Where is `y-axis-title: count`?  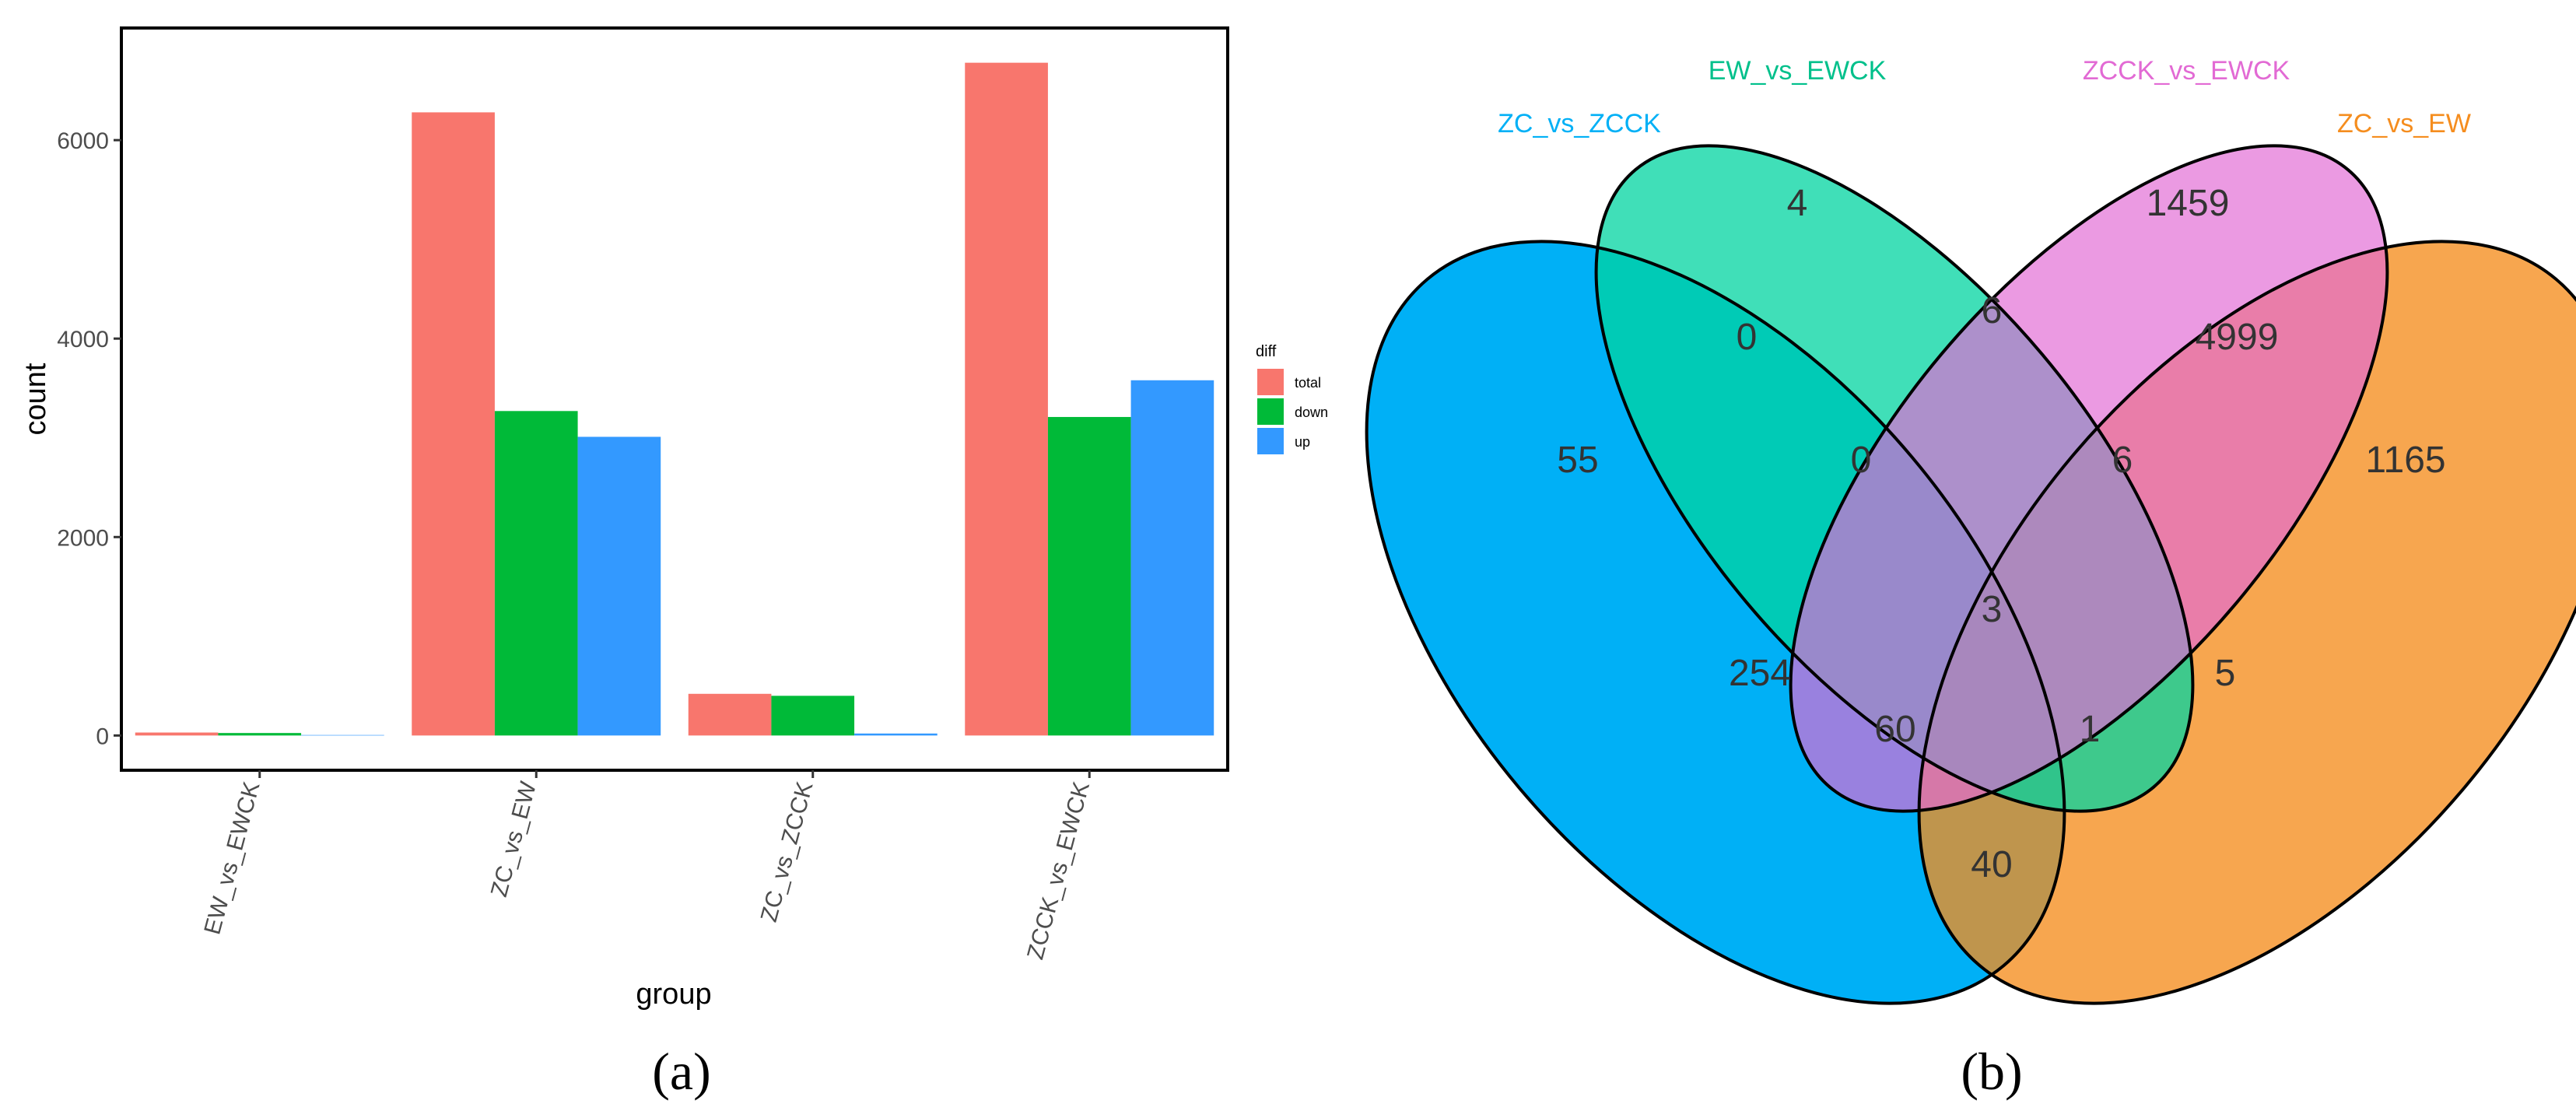
y-axis-title: count is located at coordinates (35, 399).